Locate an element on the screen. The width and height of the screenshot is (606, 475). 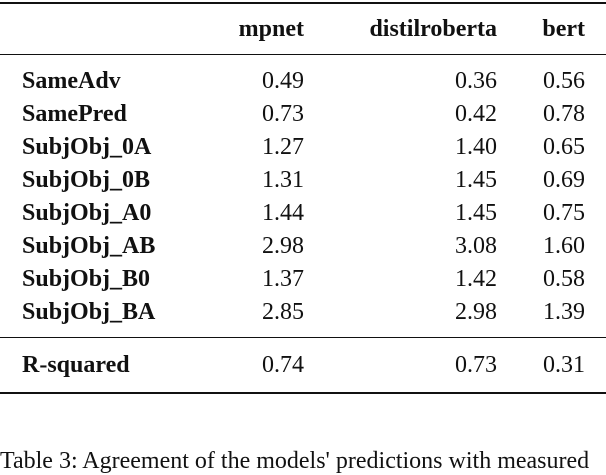
cell: 1.60 is located at coordinates (564, 246).